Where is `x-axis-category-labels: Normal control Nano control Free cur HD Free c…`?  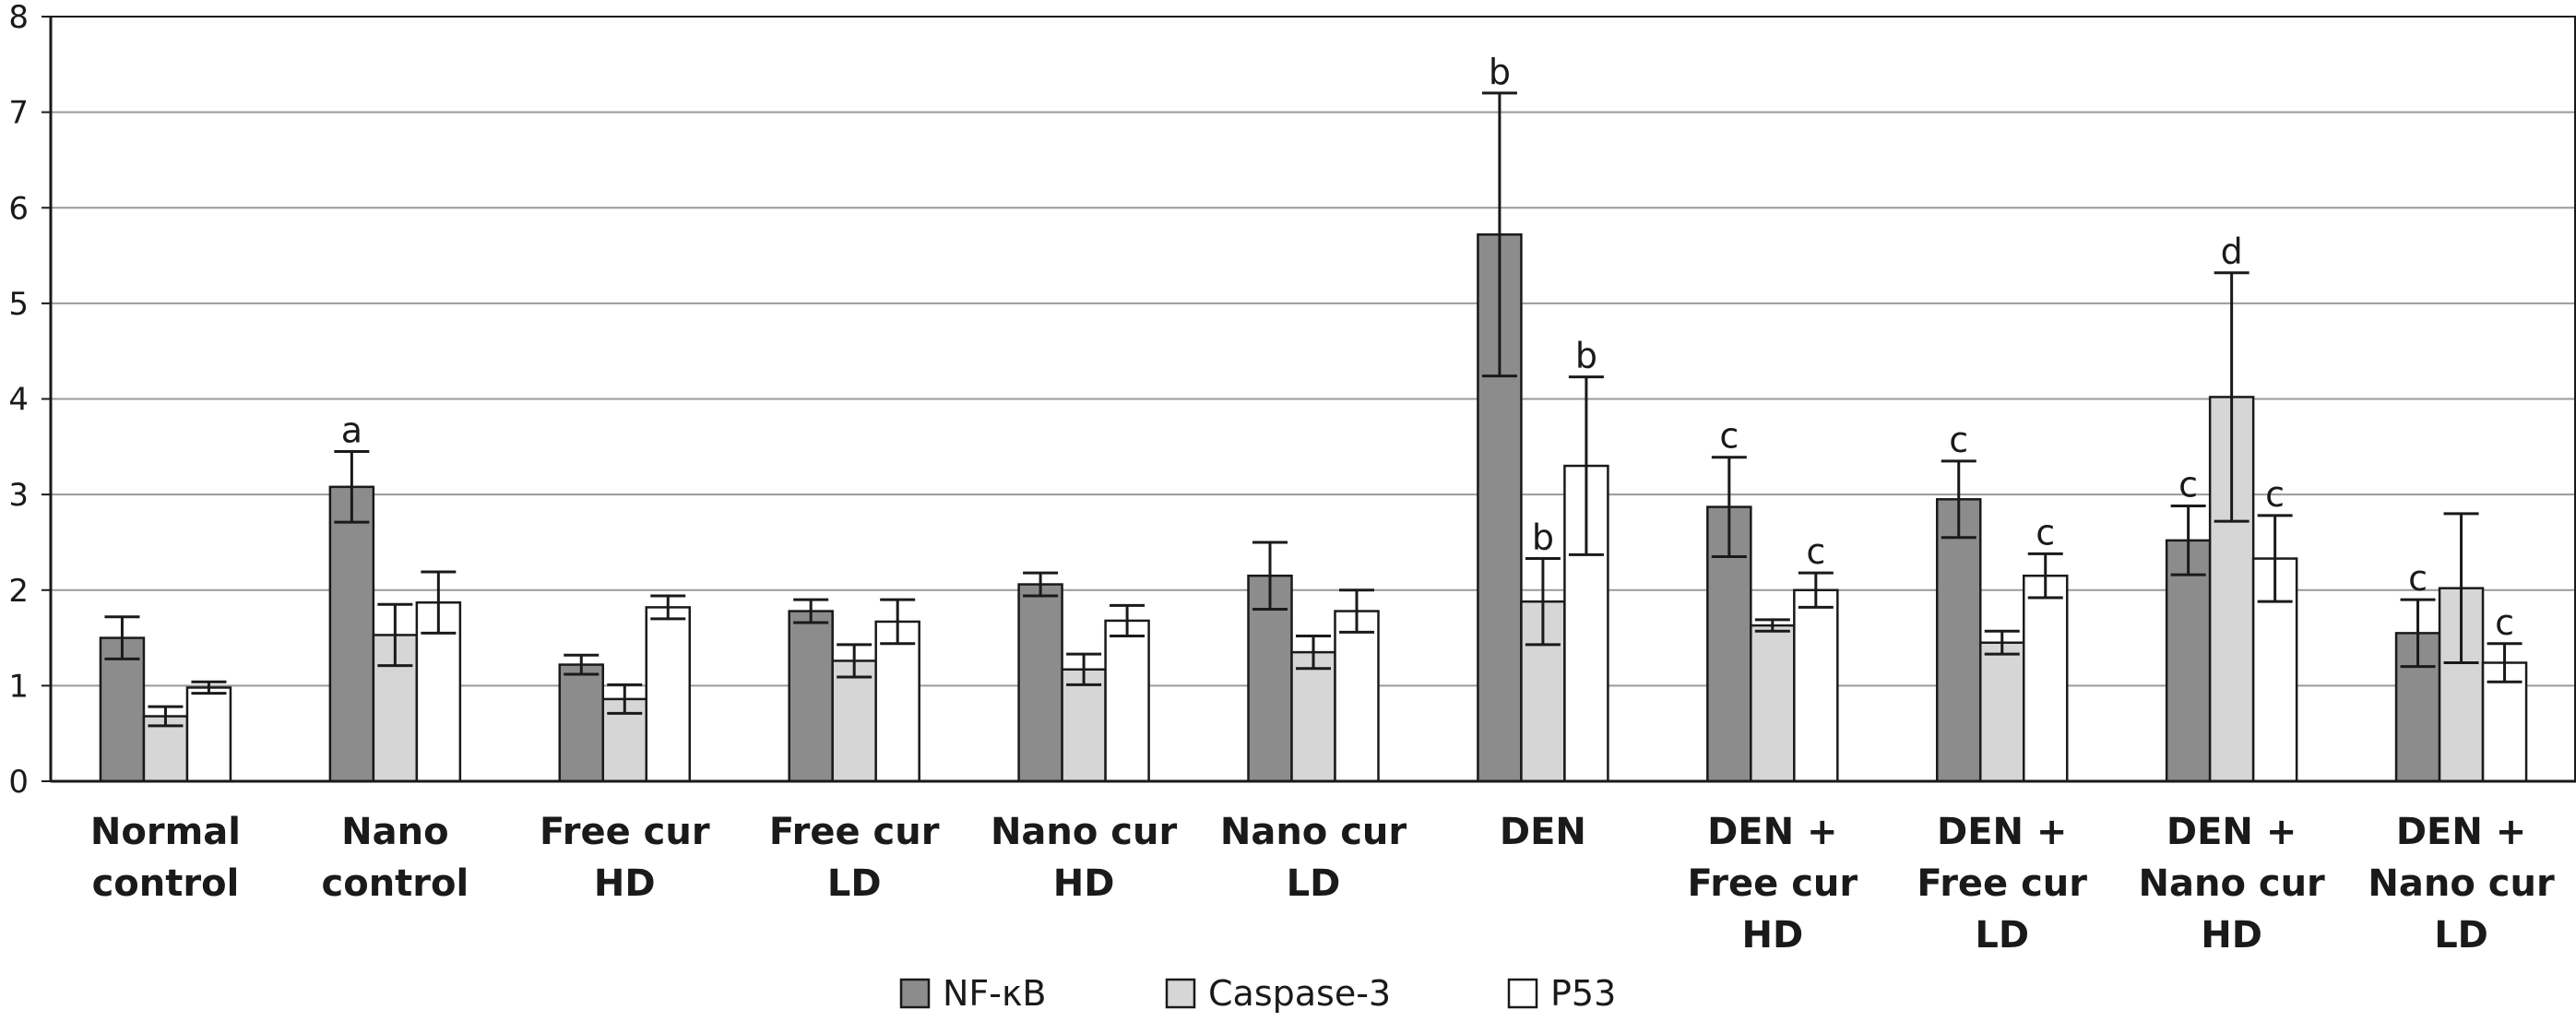 x-axis-category-labels: Normal control Nano control Free cur HD Free c… is located at coordinates (1323, 884).